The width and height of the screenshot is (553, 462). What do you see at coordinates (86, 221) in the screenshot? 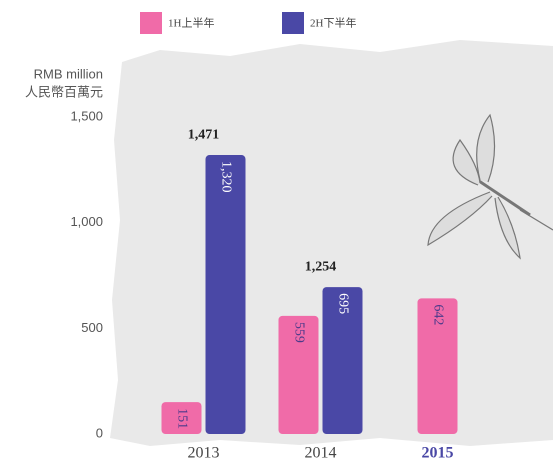
I see `y-tick-label: 1,000` at bounding box center [86, 221].